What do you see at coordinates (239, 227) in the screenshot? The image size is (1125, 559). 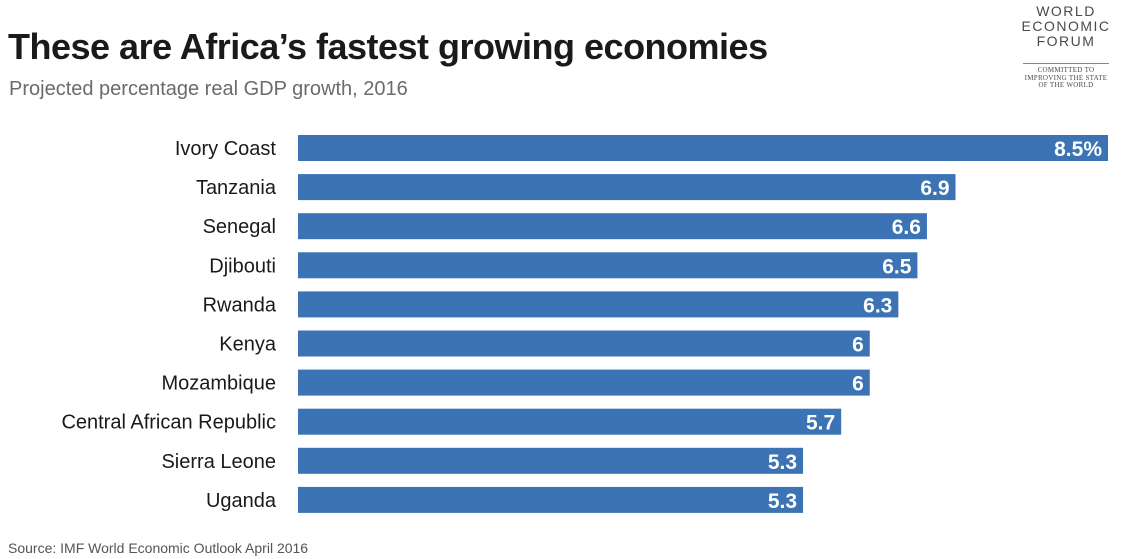 I see `category-label: Senegal` at bounding box center [239, 227].